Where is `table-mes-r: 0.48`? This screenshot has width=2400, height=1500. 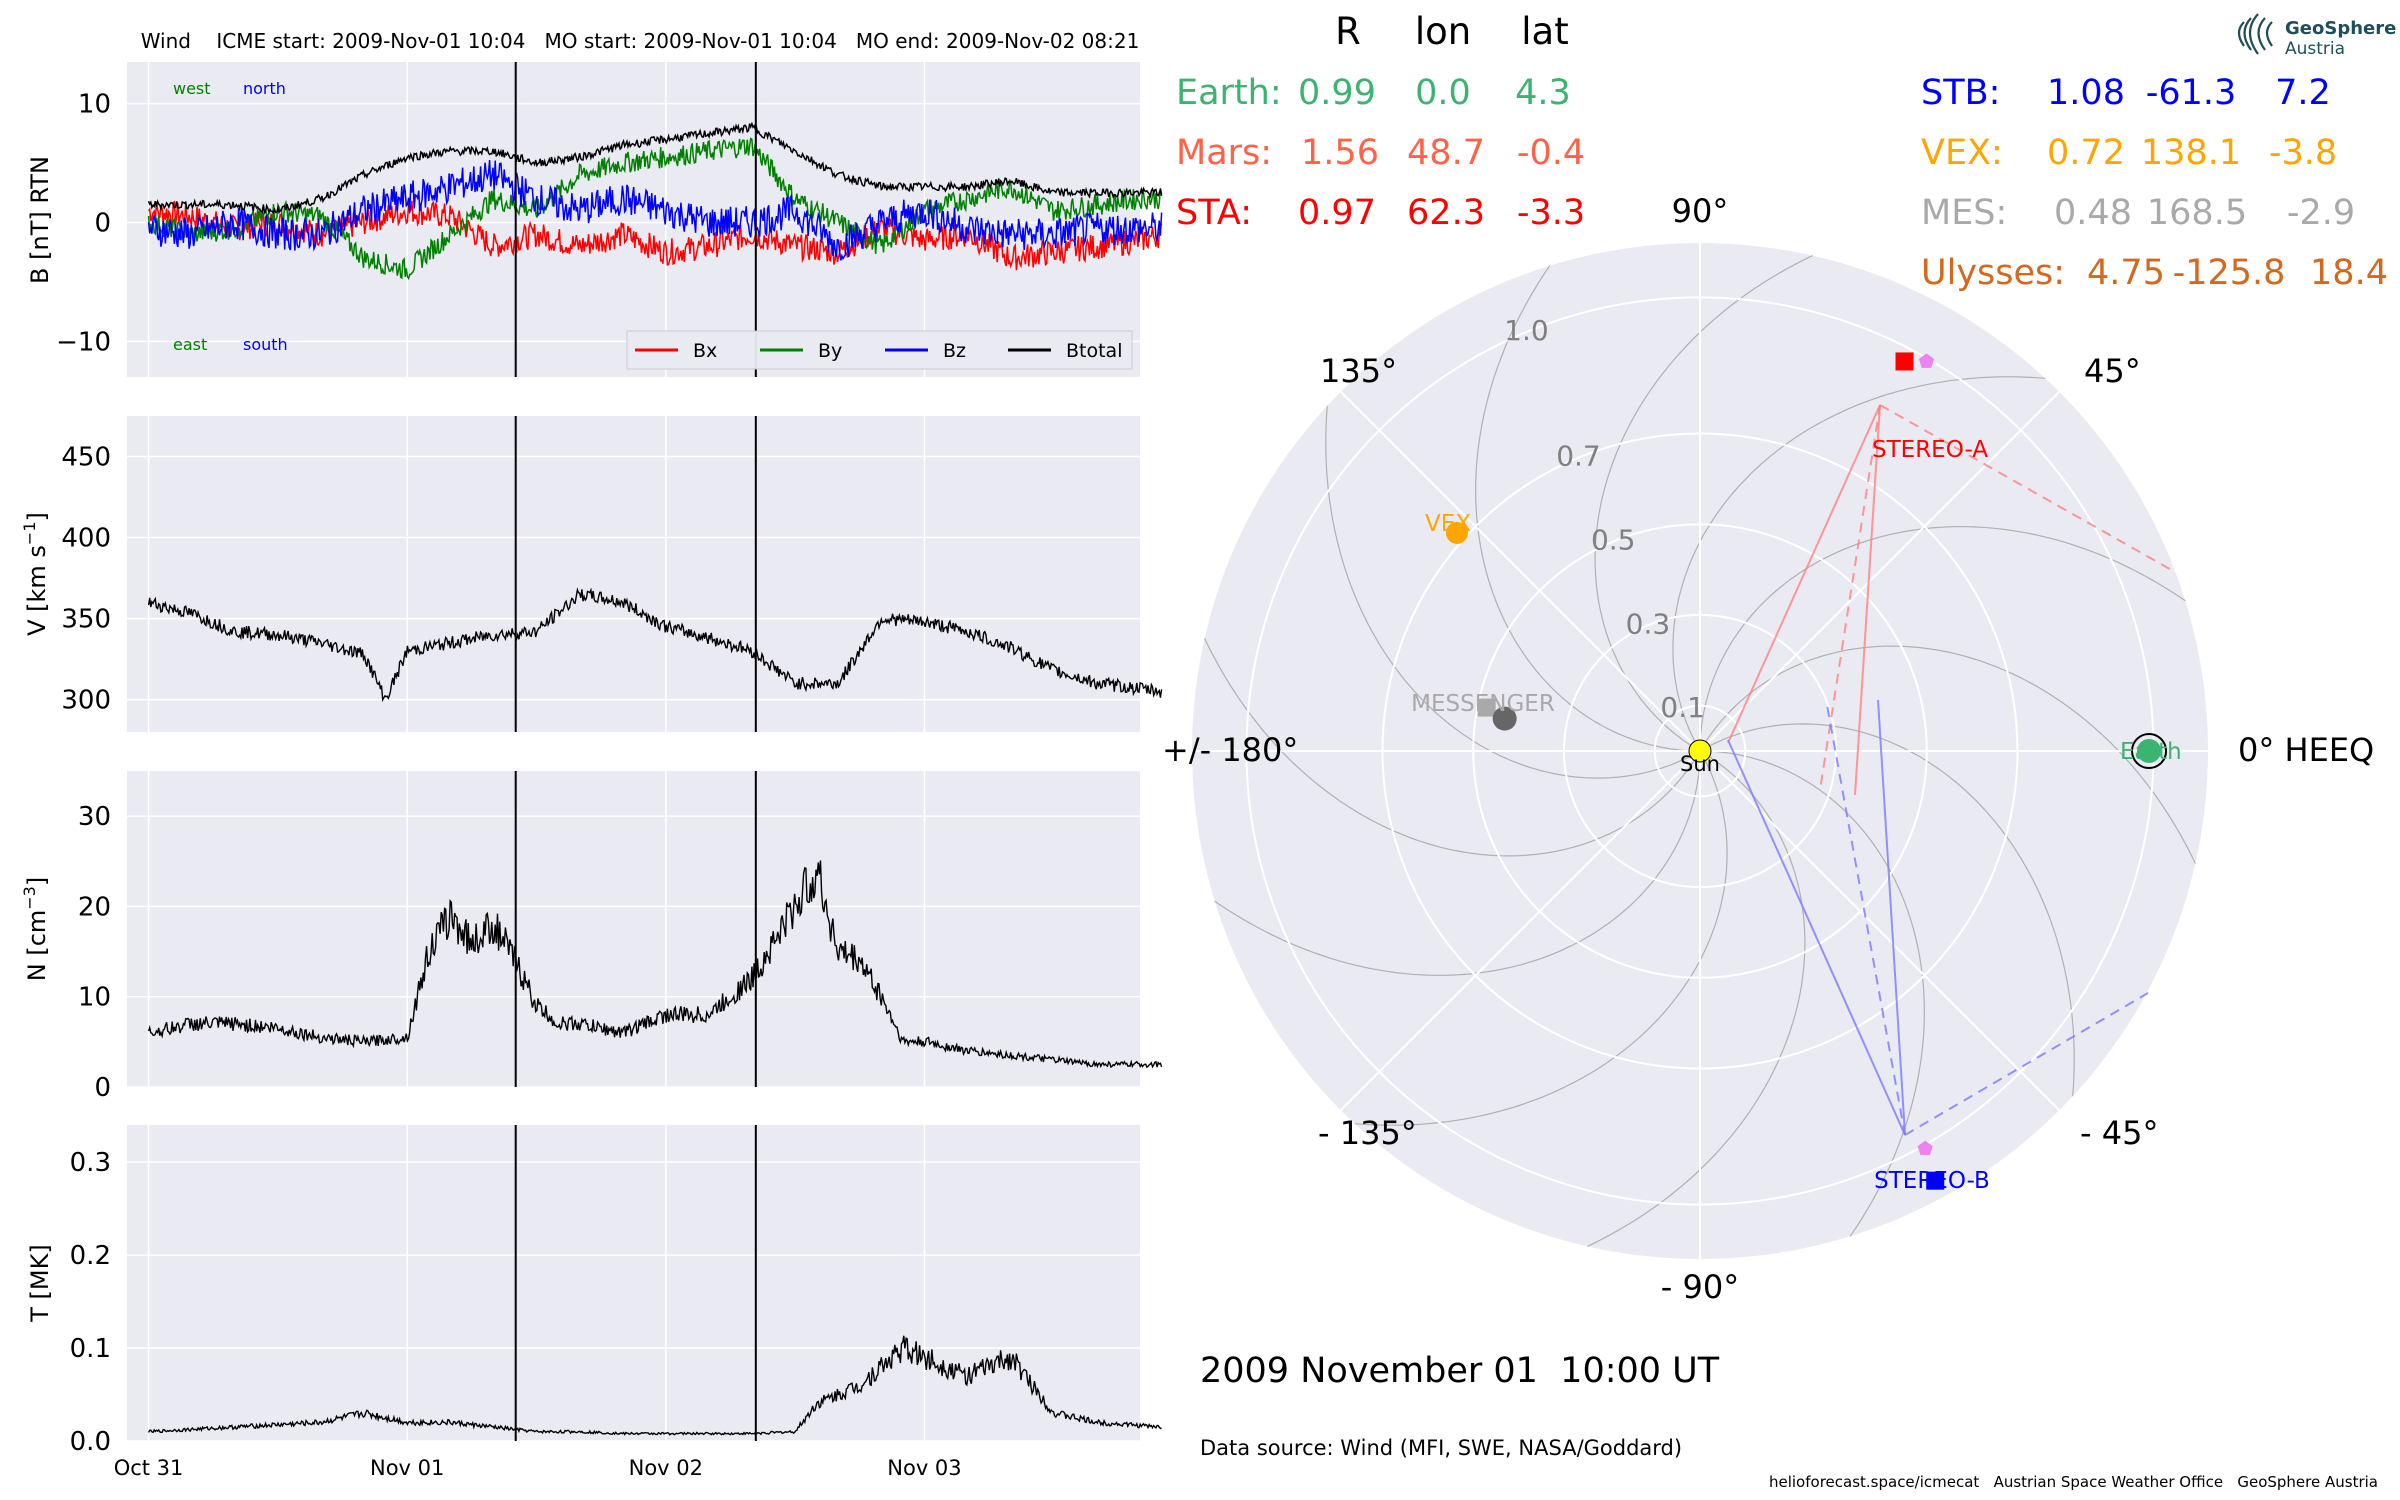 table-mes-r: 0.48 is located at coordinates (2093, 213).